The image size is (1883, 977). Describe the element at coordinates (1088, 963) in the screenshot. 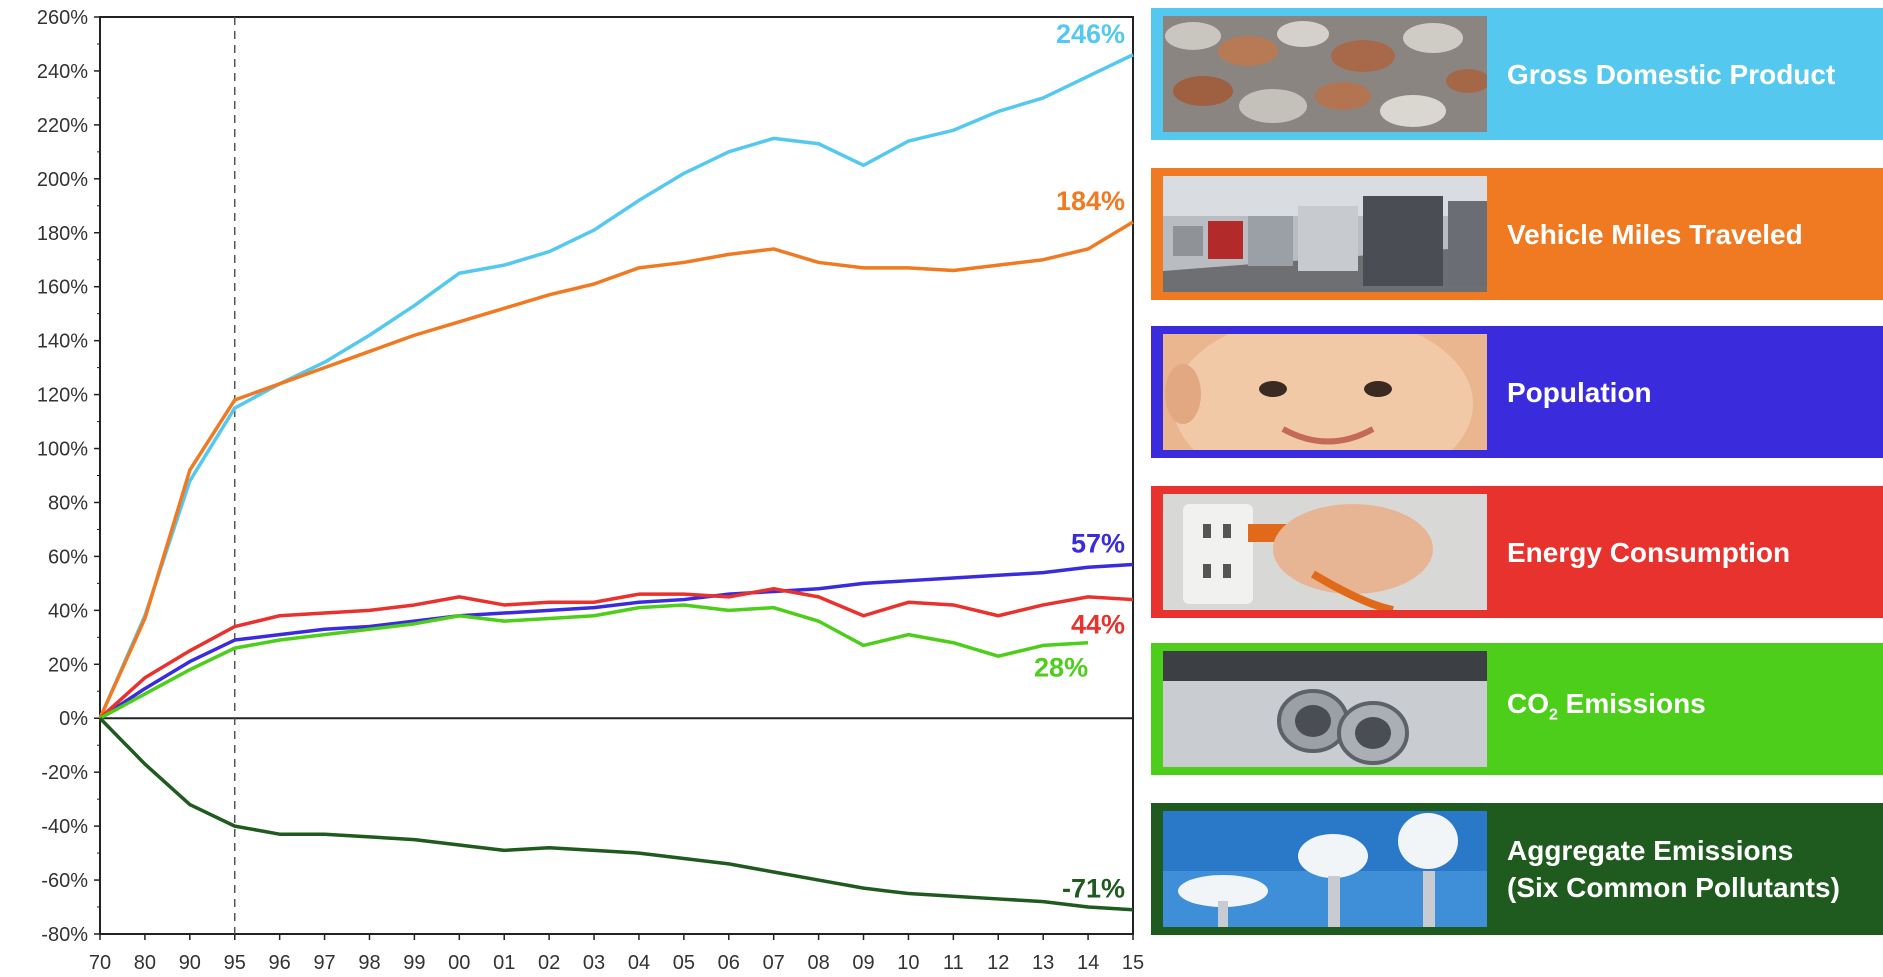

I see `x-tick-label: 14` at that location.